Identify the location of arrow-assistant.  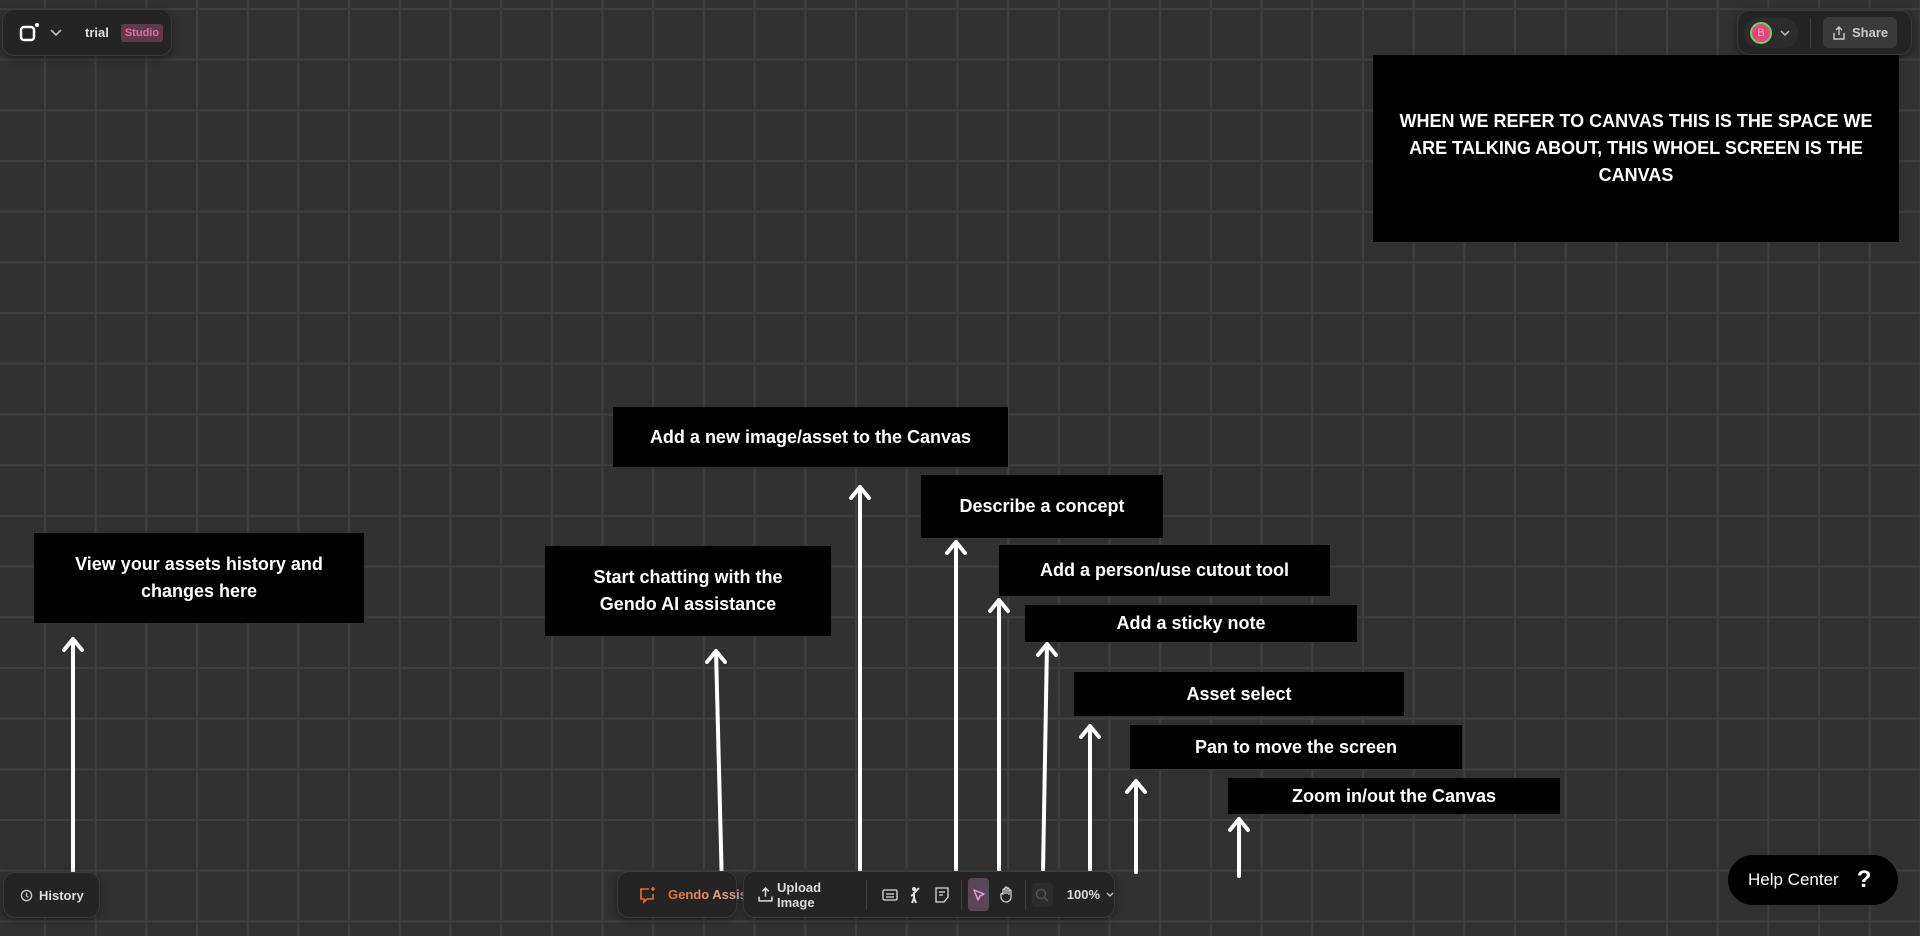
(716, 769).